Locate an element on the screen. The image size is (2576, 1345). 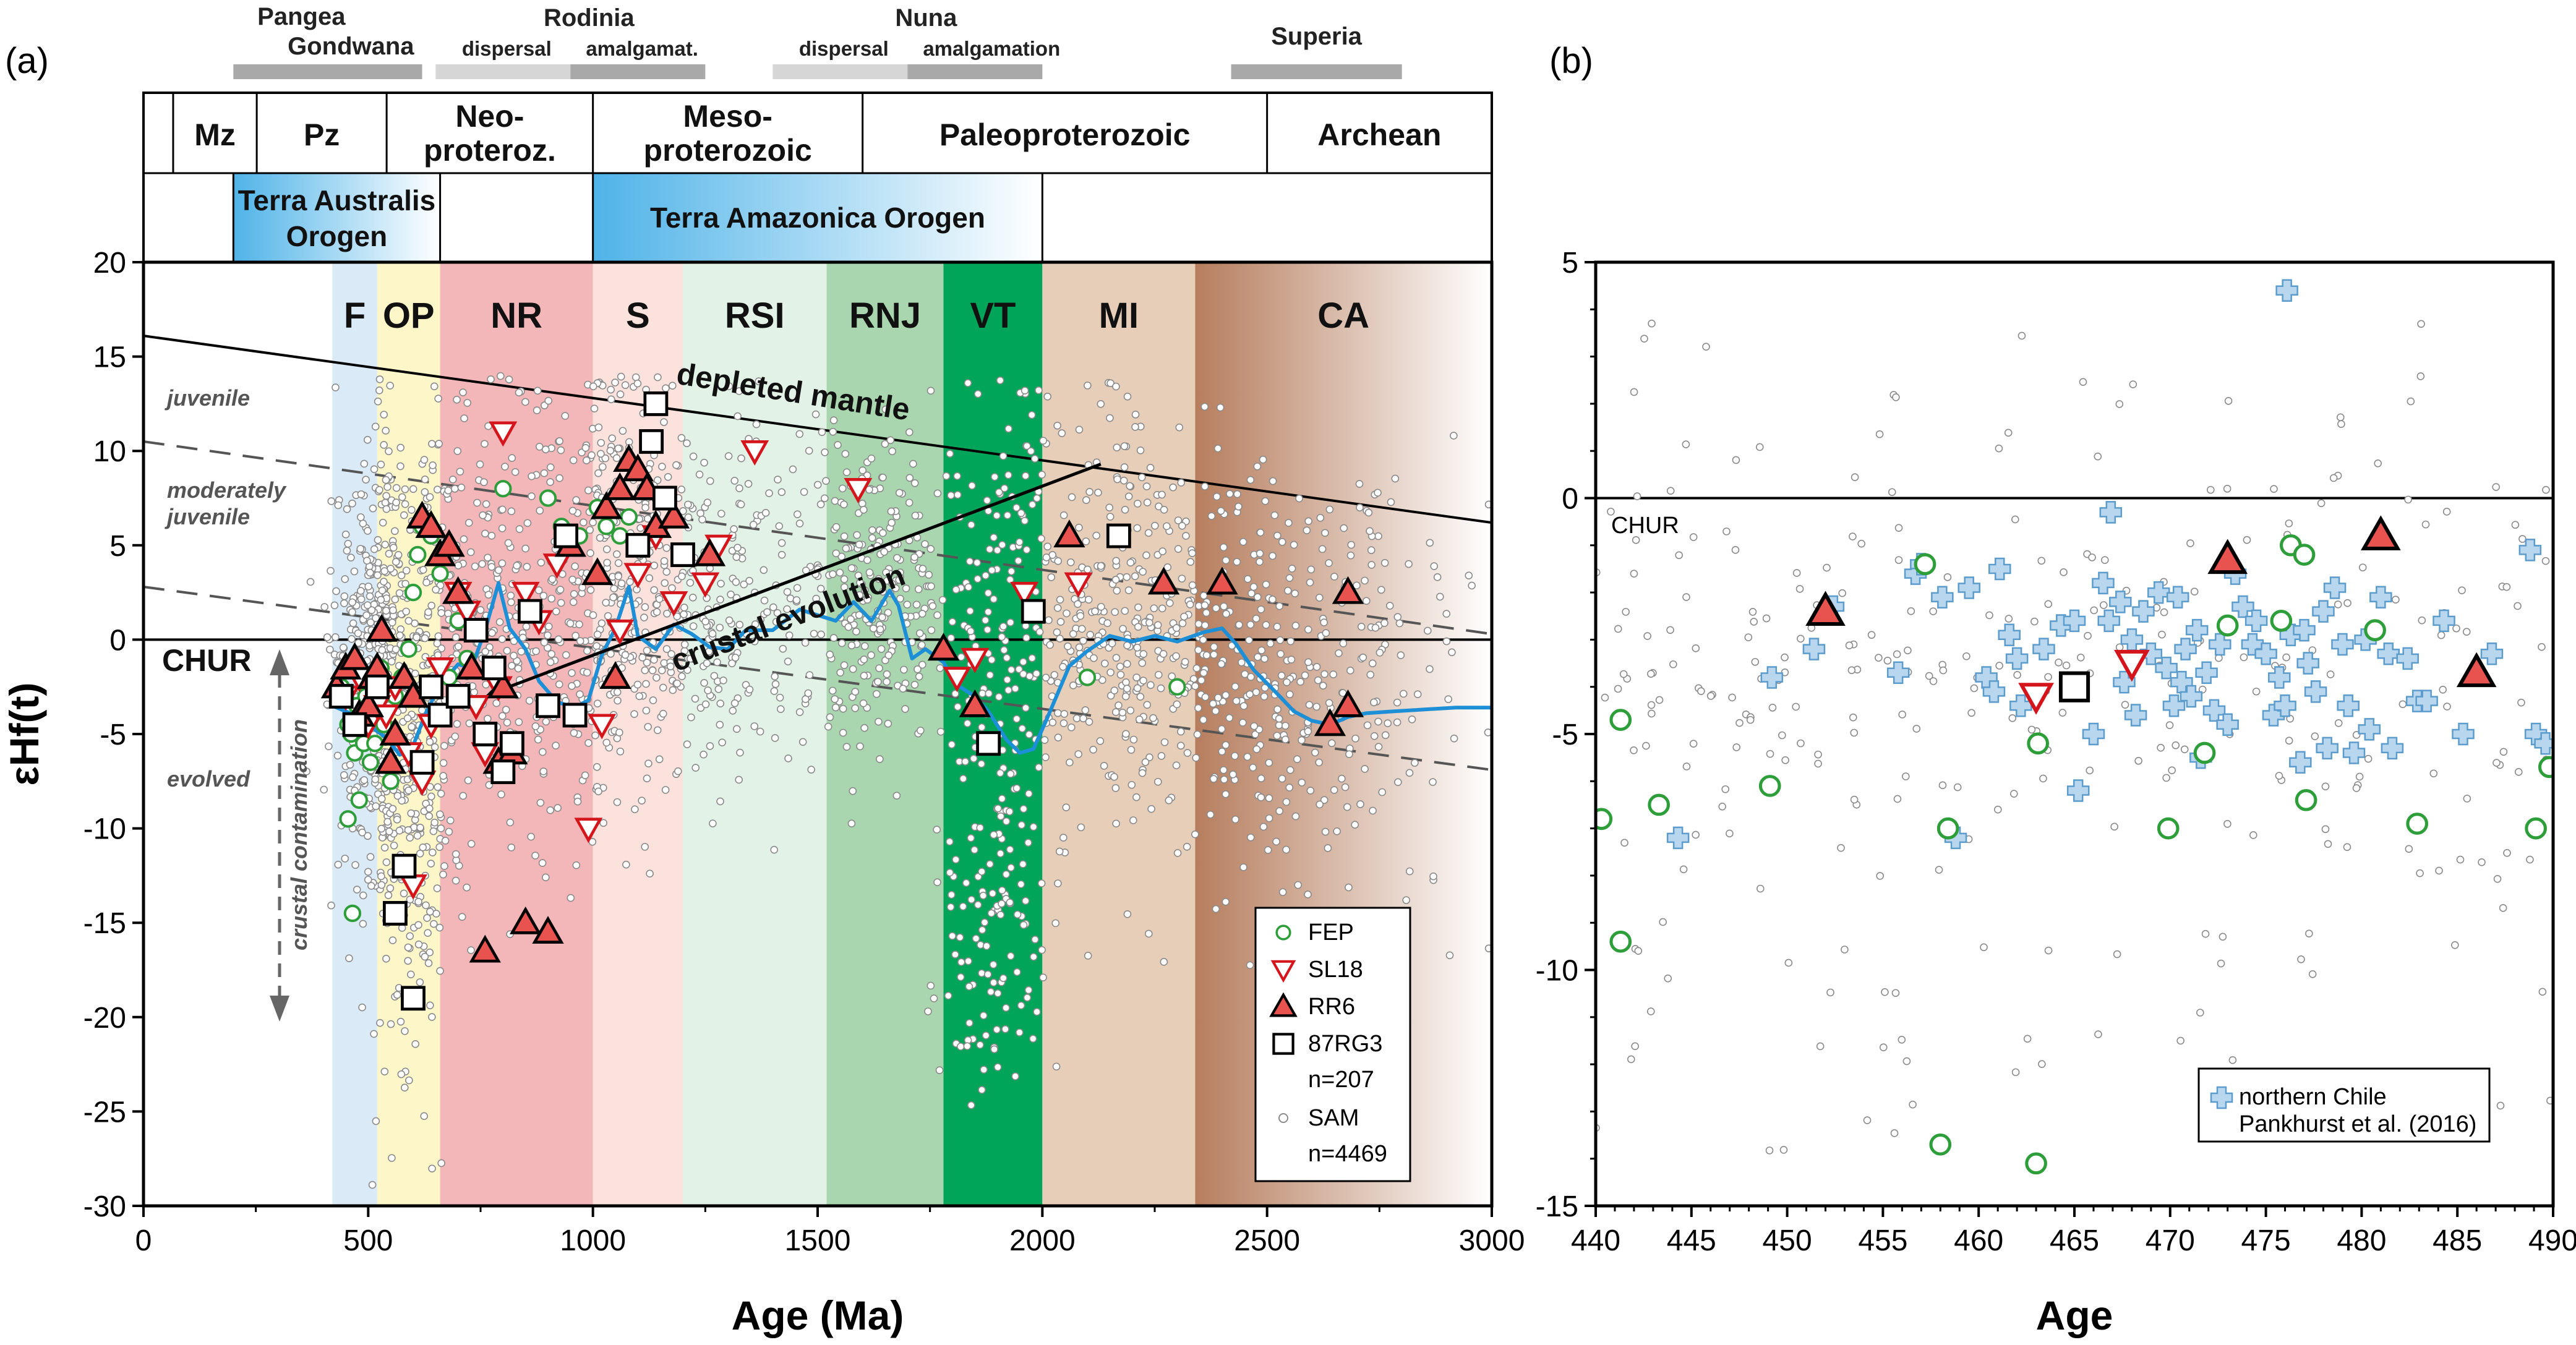
northern-chile-point is located at coordinates (2354, 752).